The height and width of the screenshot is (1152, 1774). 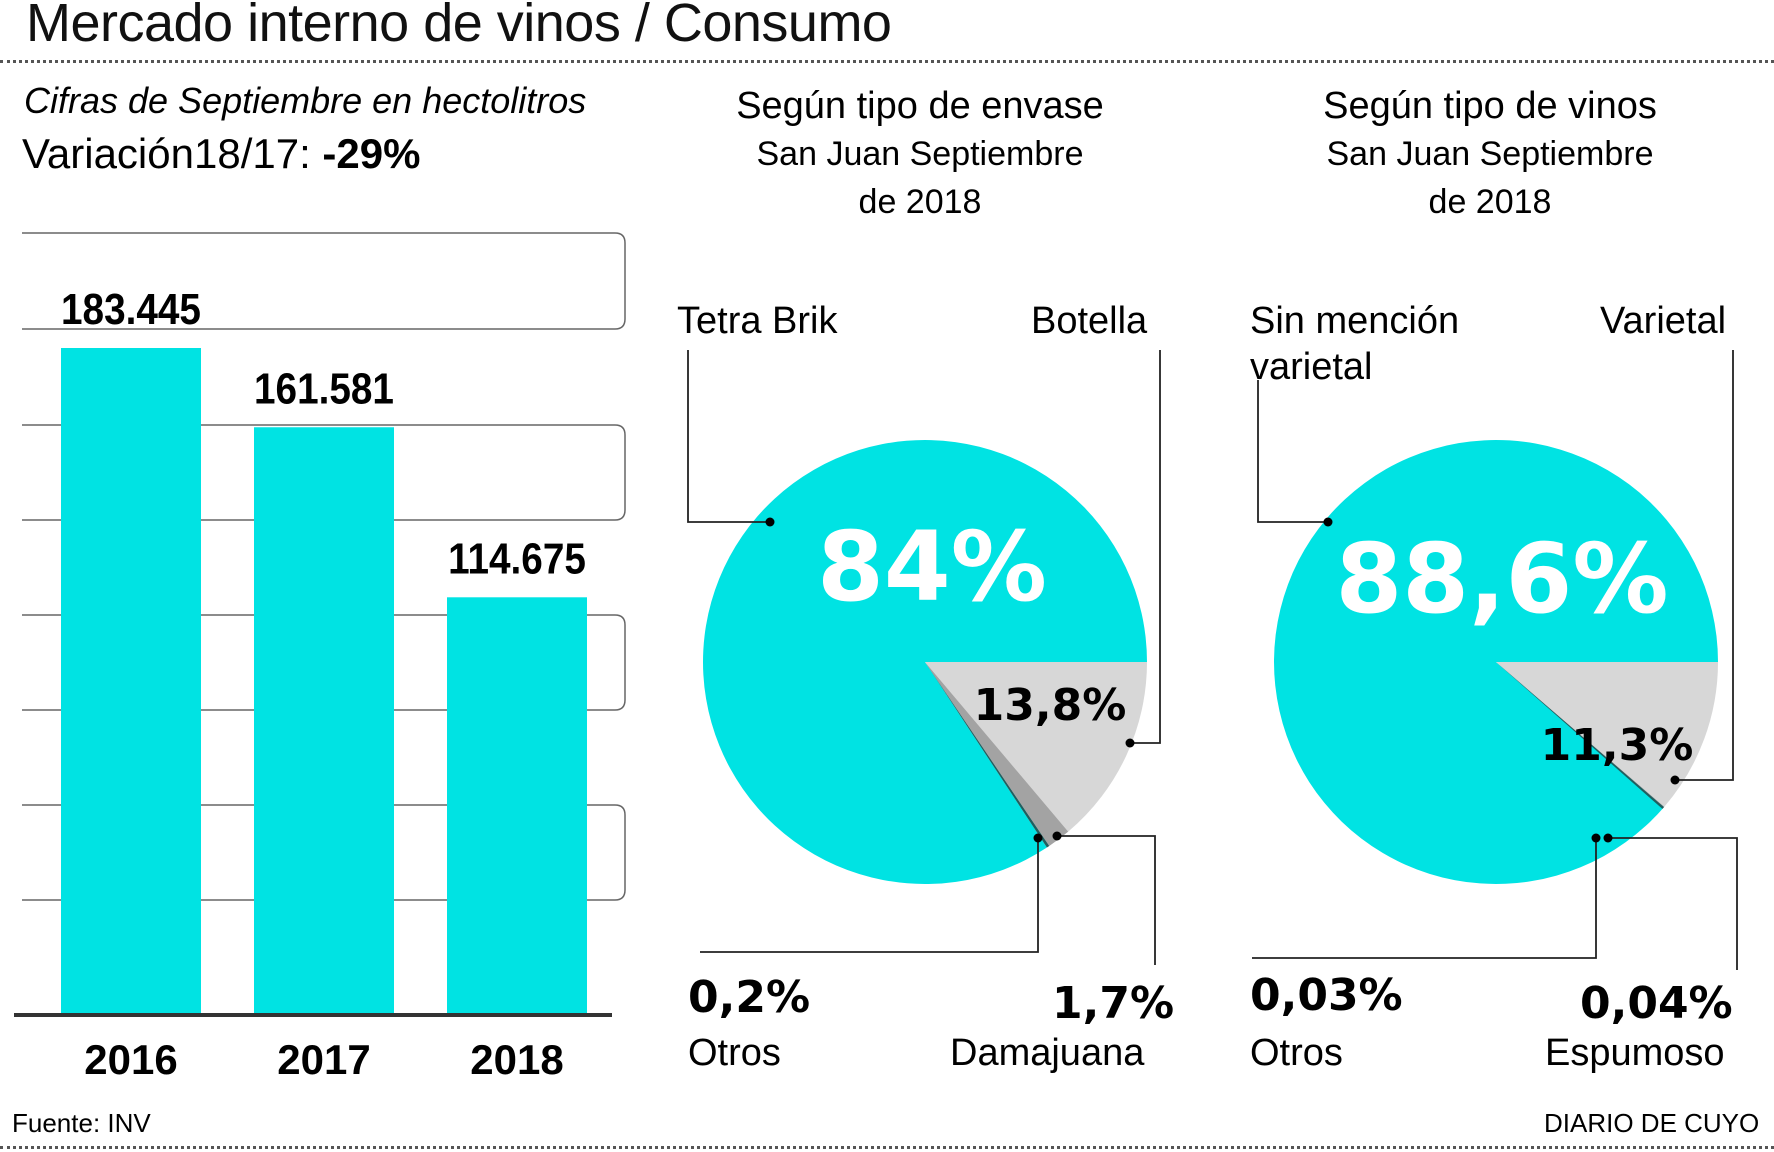 I want to click on pie2-title: Según tipo de vinos, so click(x=1490, y=106).